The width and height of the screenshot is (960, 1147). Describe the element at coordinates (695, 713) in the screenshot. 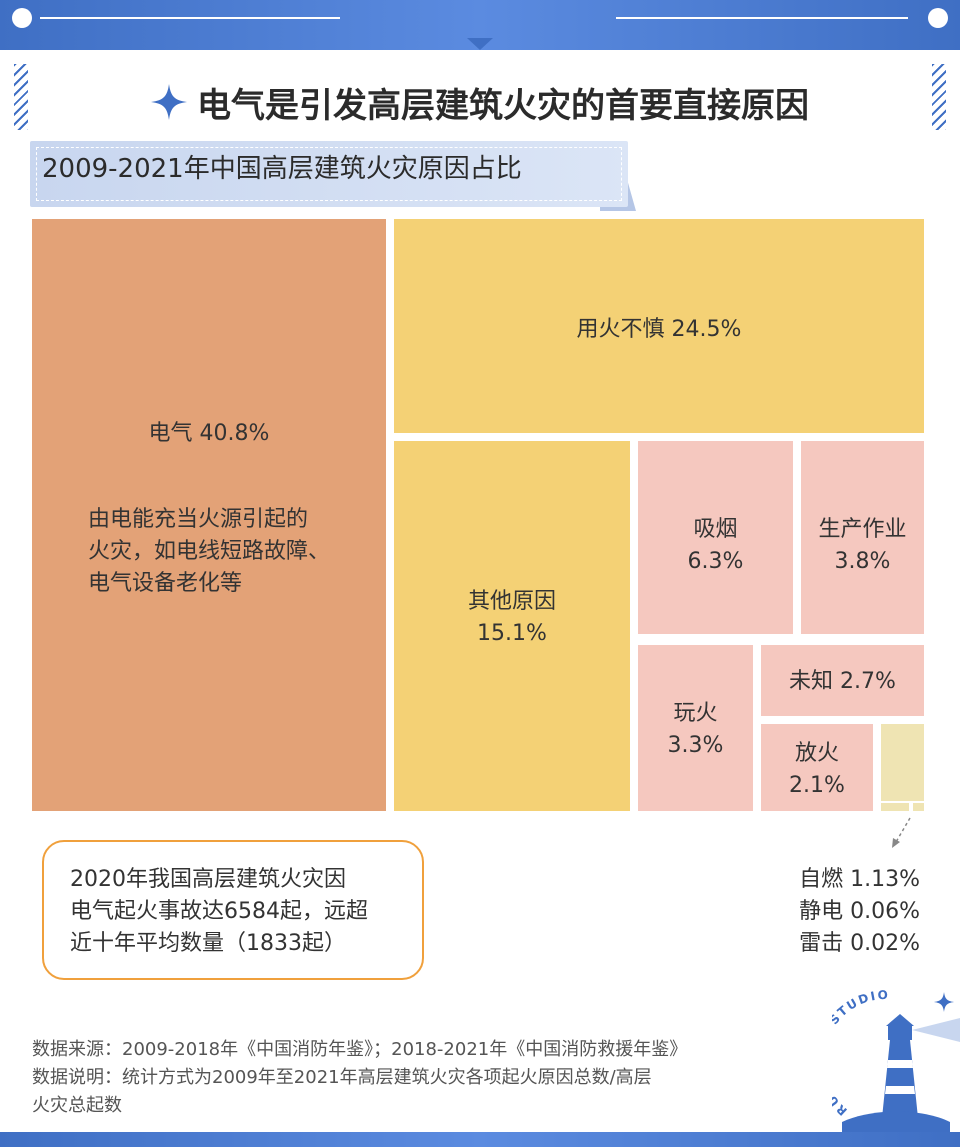

I see `tile-label-name: 玩火` at that location.